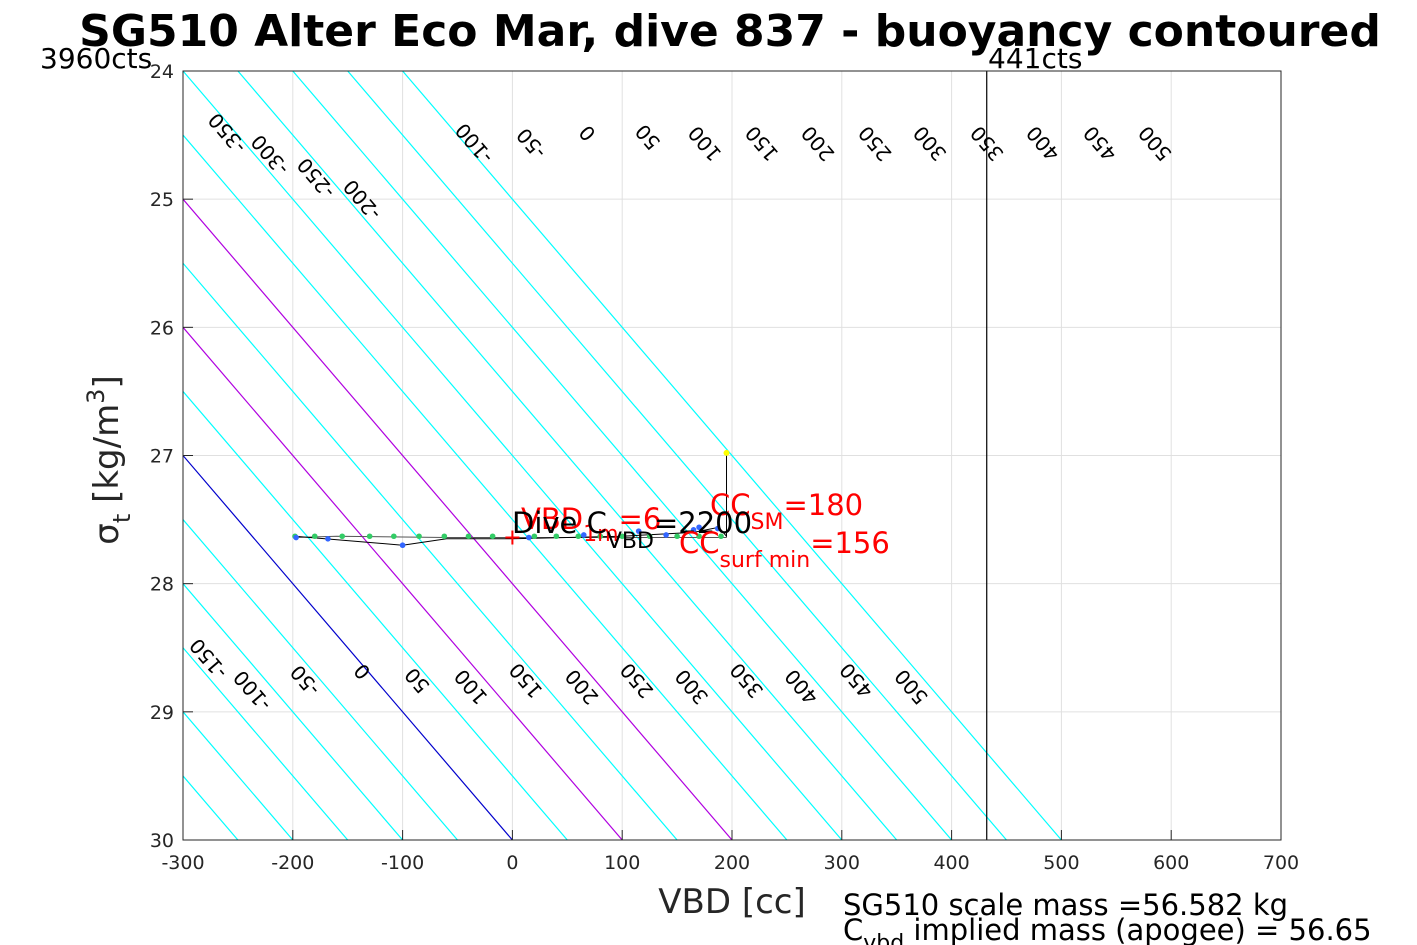 This screenshot has width=1417, height=945. Describe the element at coordinates (530, 143) in the screenshot. I see `upper-contour-label--50: -50` at that location.